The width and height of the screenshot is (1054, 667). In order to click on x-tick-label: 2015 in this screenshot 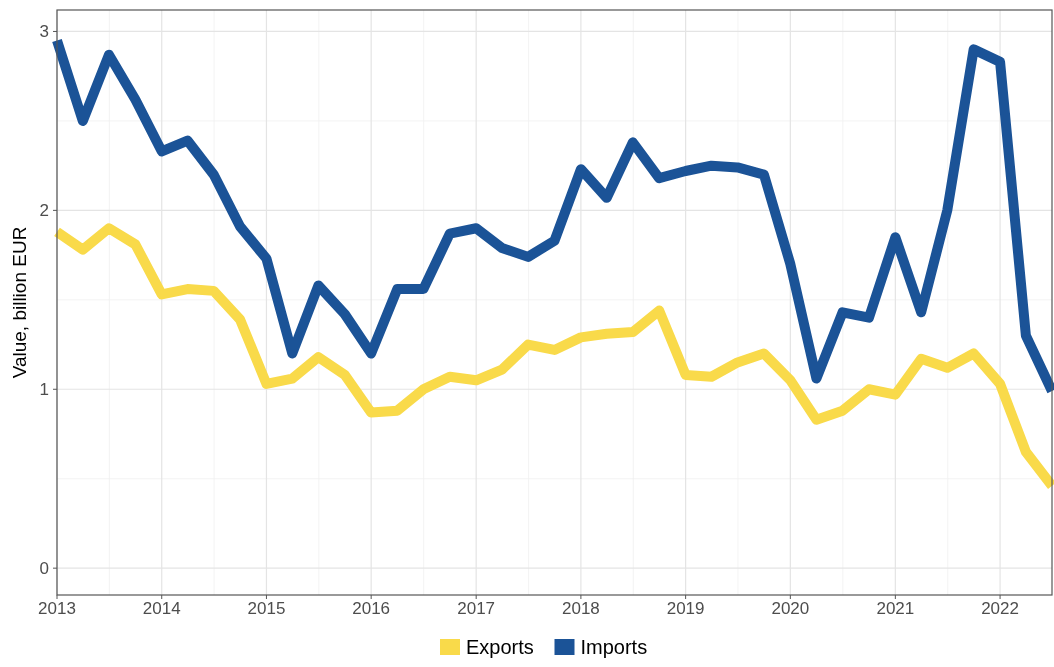, I will do `click(266, 608)`.